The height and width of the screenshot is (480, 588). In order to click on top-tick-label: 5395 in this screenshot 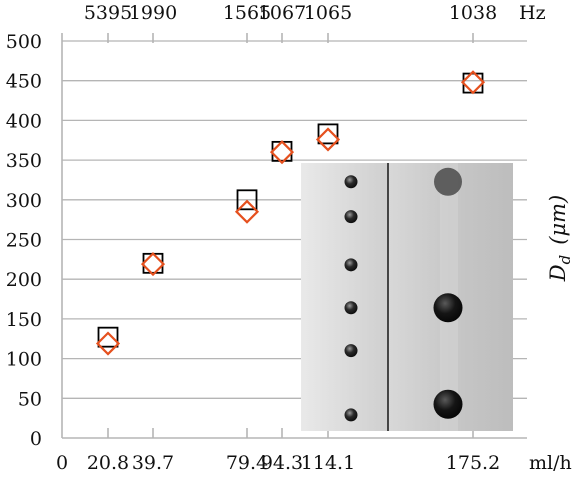, I will do `click(108, 13)`.